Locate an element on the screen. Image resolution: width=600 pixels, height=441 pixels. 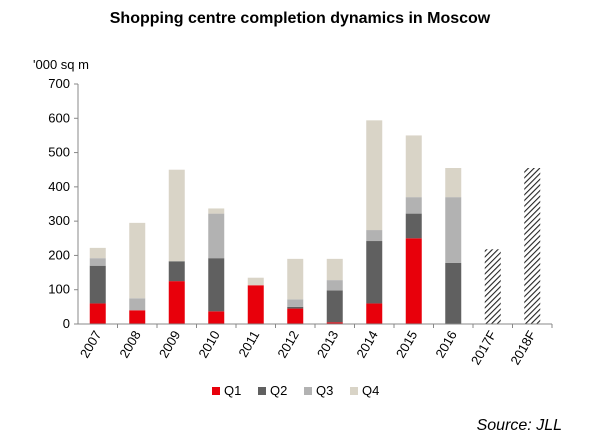
x-tick-label: 2013 is located at coordinates (327, 344).